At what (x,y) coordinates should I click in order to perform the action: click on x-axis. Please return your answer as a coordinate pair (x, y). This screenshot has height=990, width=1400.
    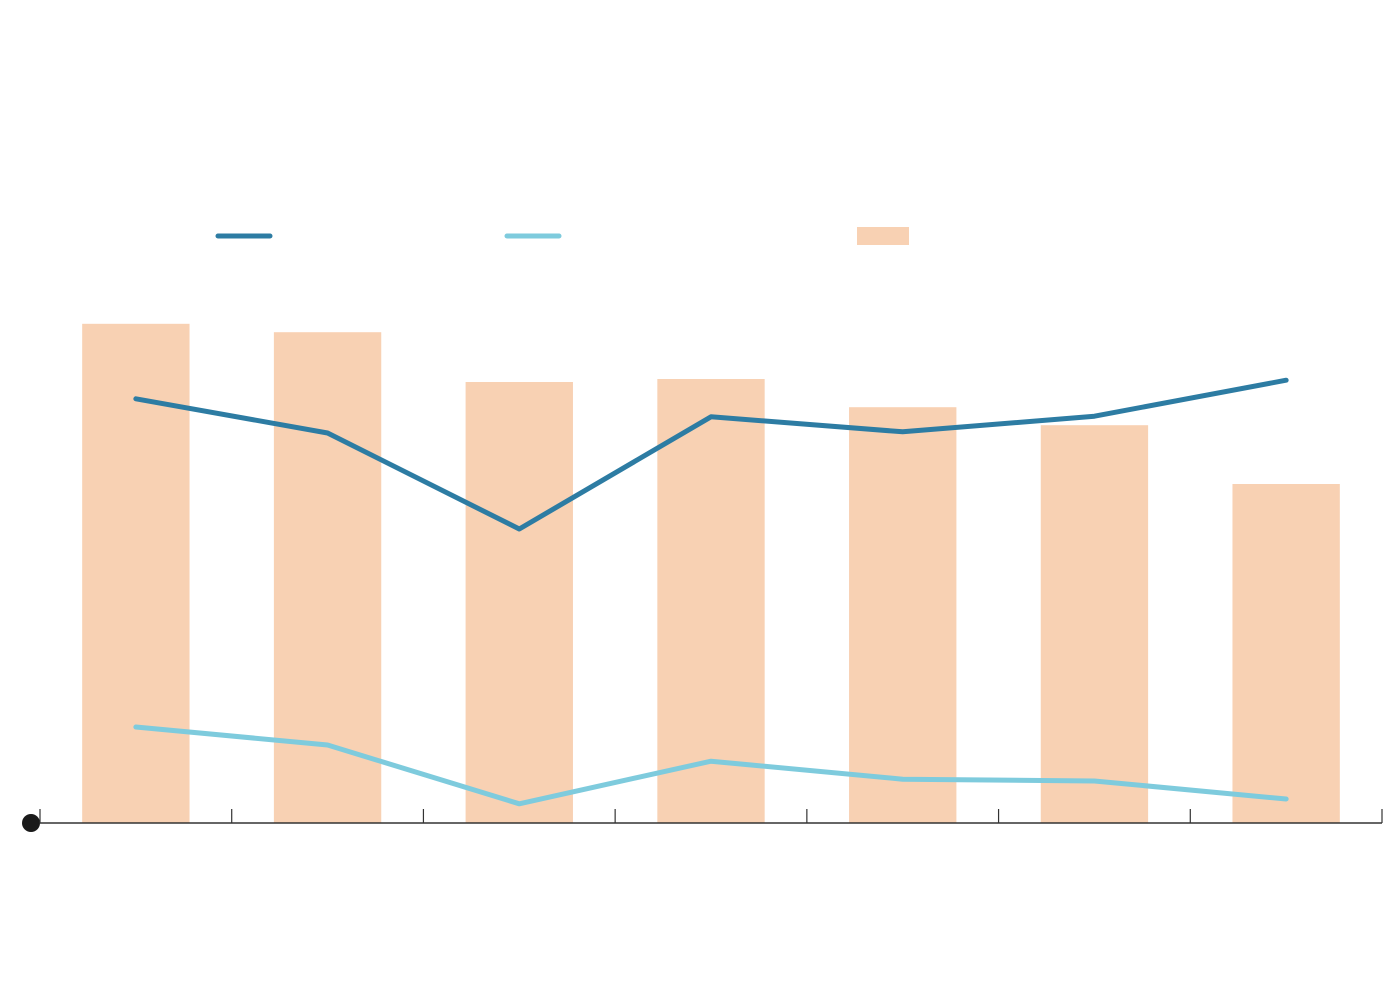
    Looking at the image, I should click on (702, 820).